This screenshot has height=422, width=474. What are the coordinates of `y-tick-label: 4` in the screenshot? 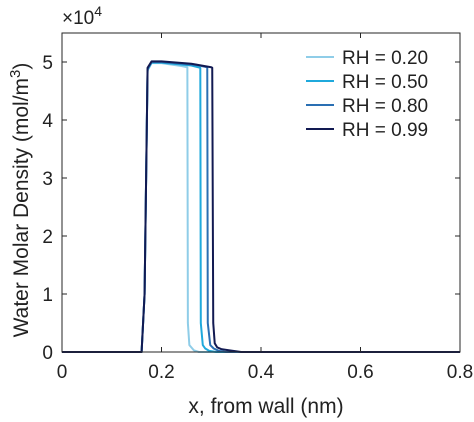 It's located at (47, 121).